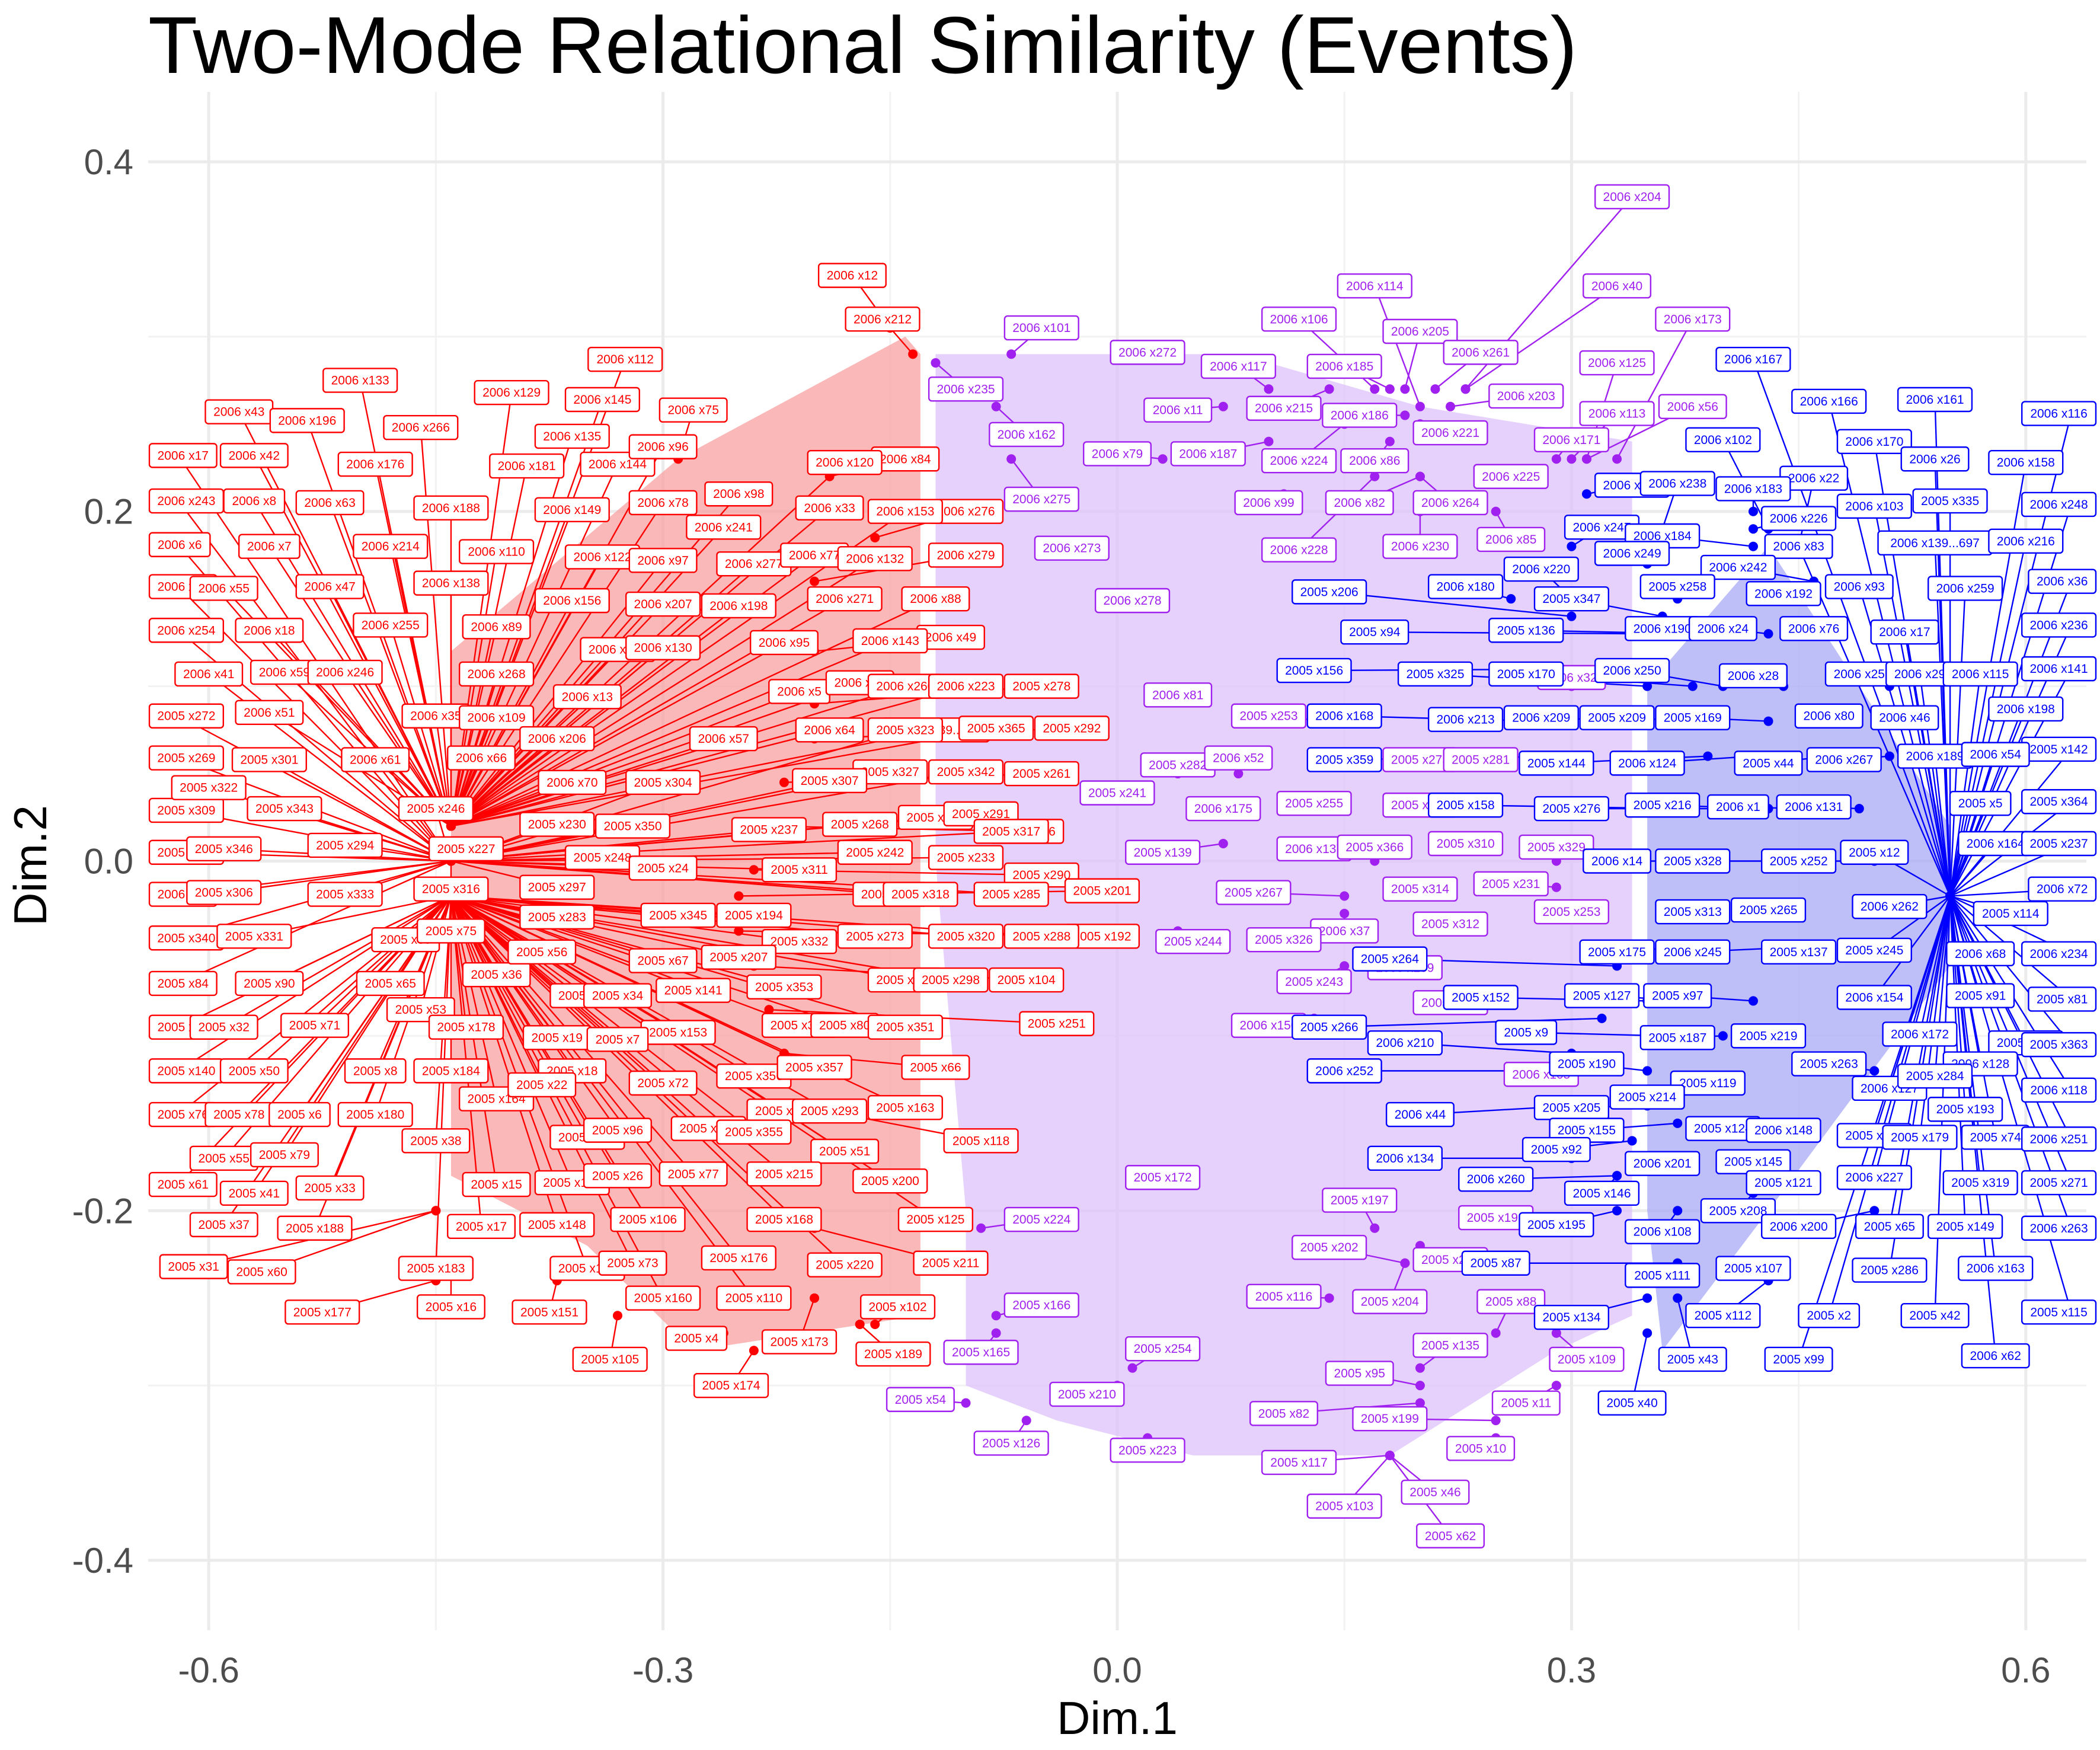 The image size is (2100, 1750). What do you see at coordinates (1678, 587) in the screenshot?
I see `blue-event-label: 2005 x258` at bounding box center [1678, 587].